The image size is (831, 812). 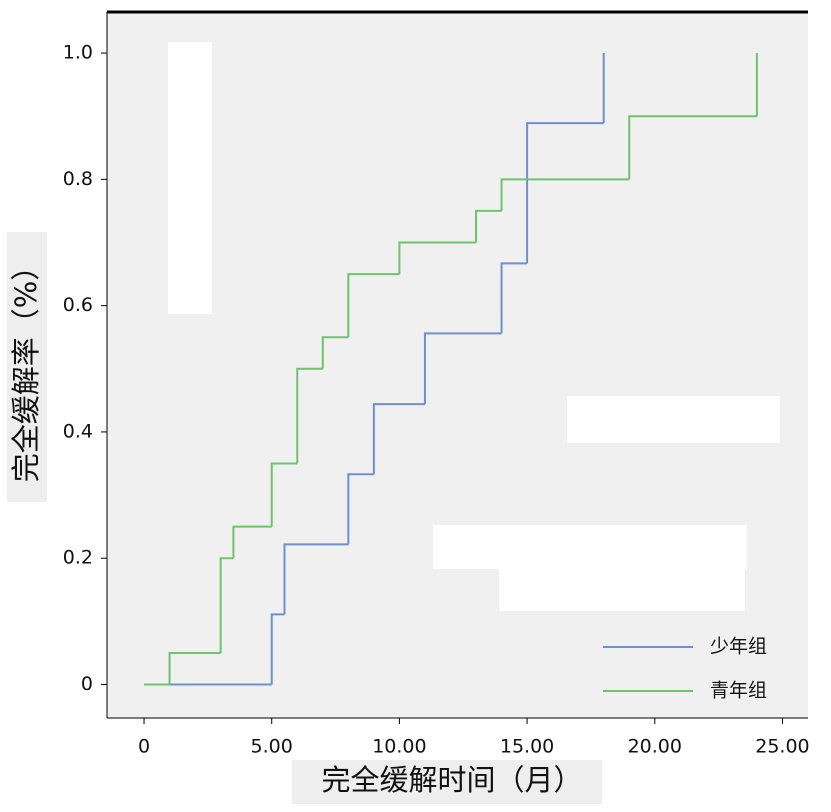 What do you see at coordinates (78, 53) in the screenshot?
I see `y-tick-label: 1.0` at bounding box center [78, 53].